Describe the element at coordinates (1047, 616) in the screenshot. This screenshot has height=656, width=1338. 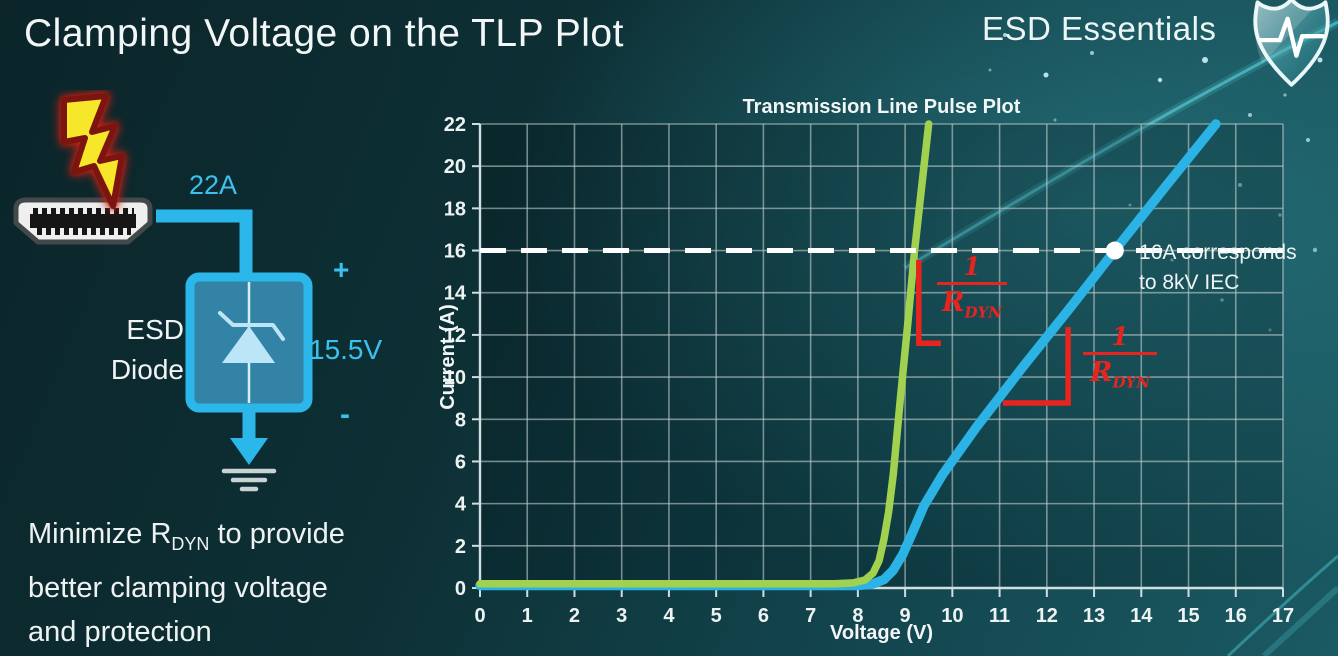
I see `x-tick-label: 12` at that location.